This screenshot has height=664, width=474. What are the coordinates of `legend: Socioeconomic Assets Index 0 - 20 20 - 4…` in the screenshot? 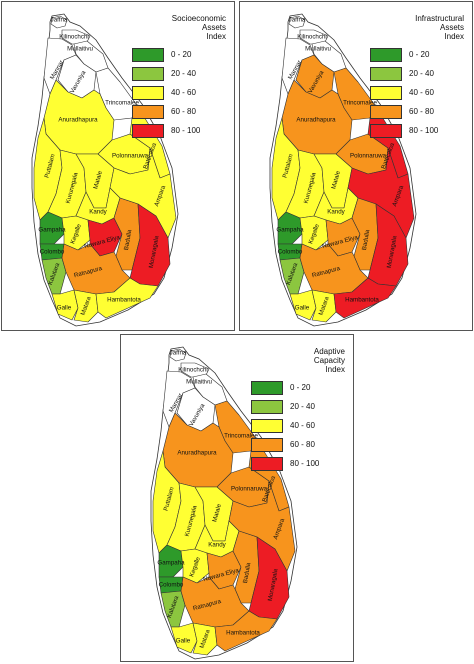 It's located at (176, 78).